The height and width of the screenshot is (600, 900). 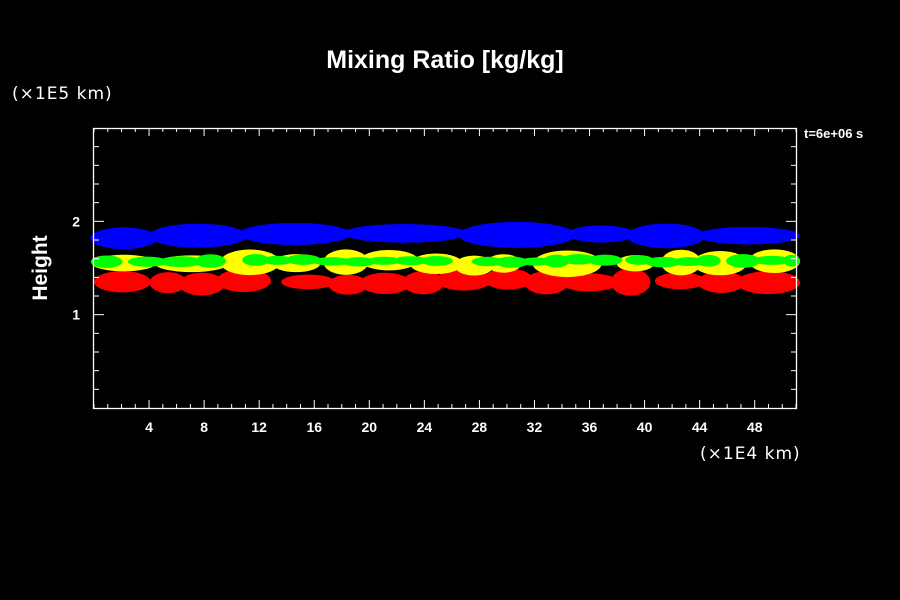 I want to click on x-tick-label: 36, so click(x=590, y=427).